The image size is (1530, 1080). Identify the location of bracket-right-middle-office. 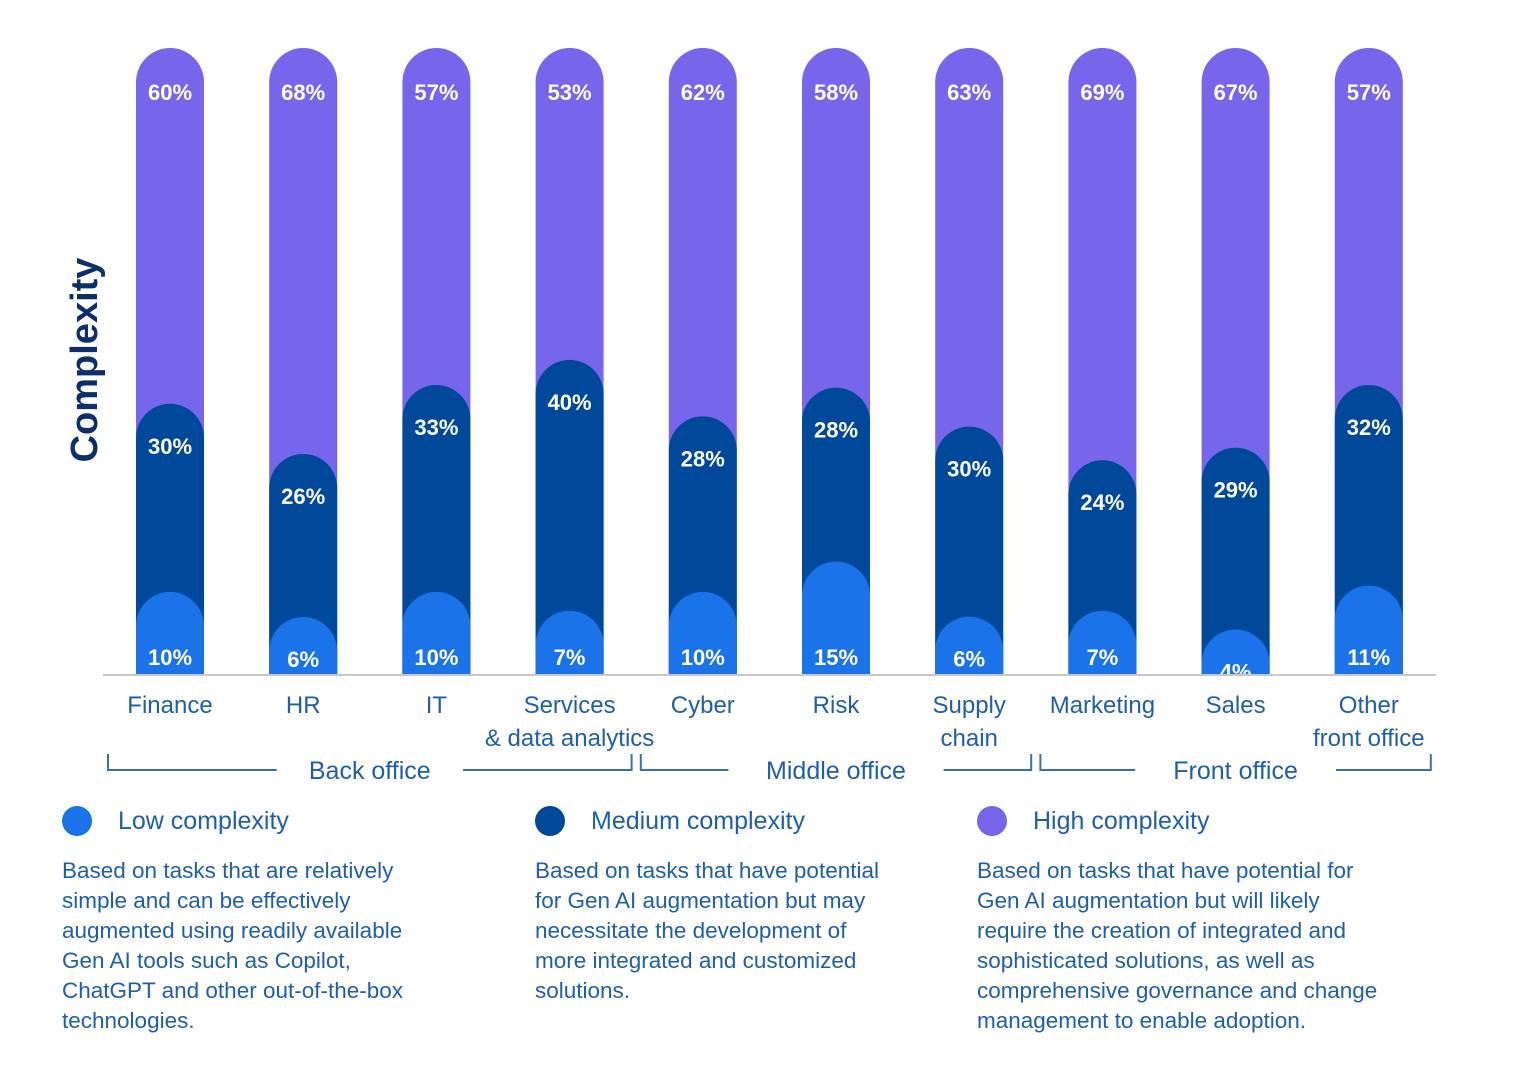
(988, 762).